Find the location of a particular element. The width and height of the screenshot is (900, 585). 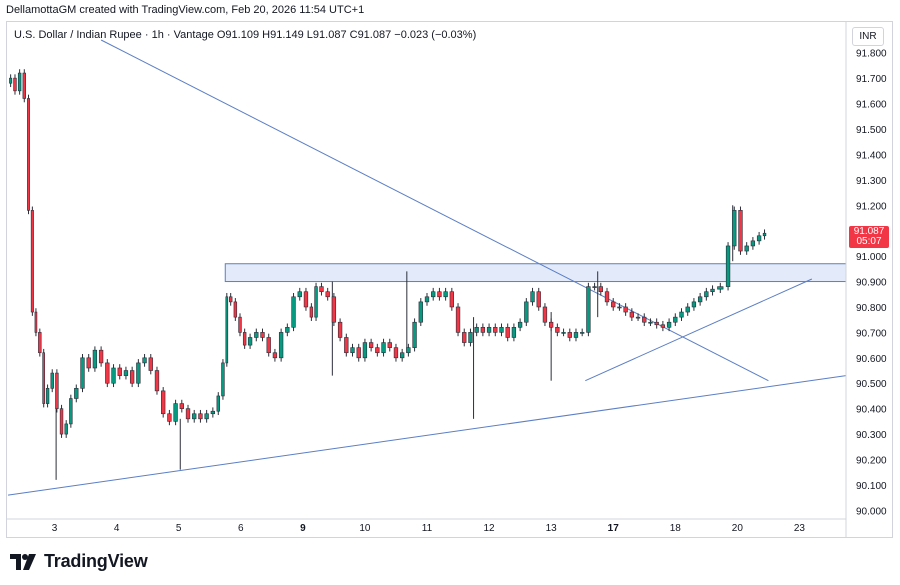

price-tick-label: 90.800 is located at coordinates (871, 308).